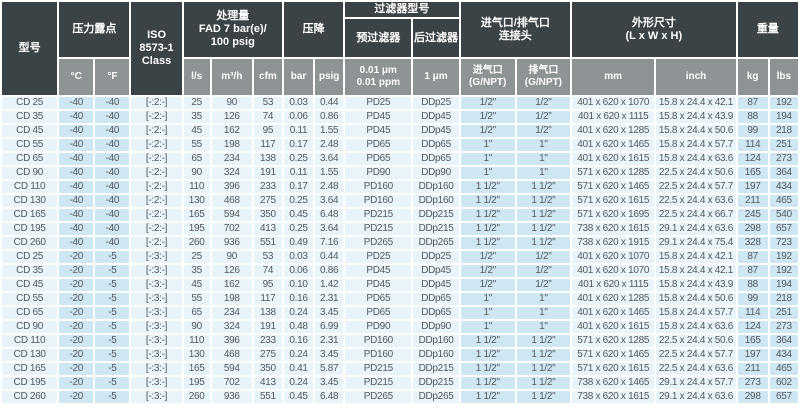 Image resolution: width=800 pixels, height=411 pixels. I want to click on cell-kg: 99, so click(752, 299).